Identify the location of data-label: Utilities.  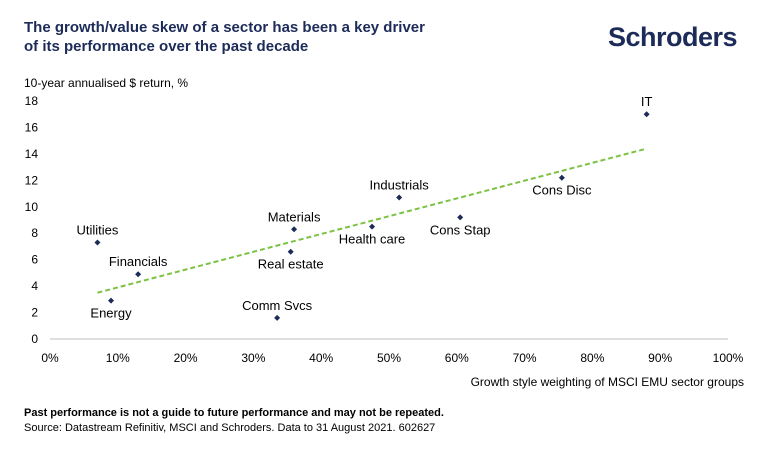
(98, 229).